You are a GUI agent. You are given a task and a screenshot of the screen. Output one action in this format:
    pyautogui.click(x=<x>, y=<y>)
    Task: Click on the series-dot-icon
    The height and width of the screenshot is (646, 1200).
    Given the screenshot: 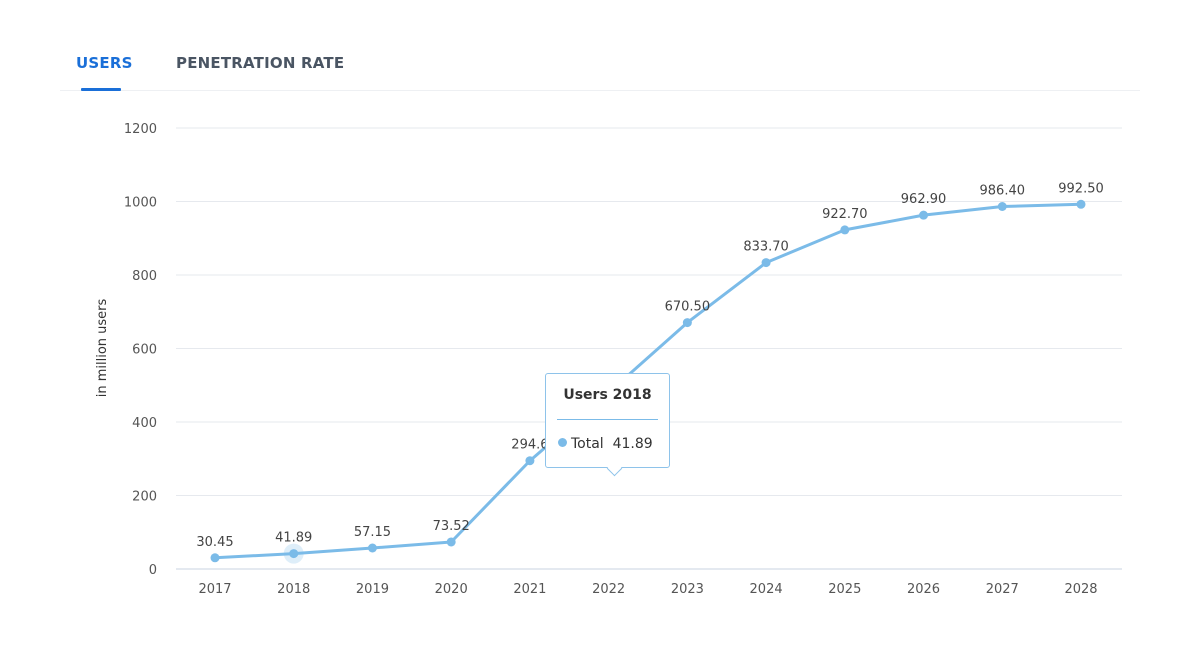 What is the action you would take?
    pyautogui.click(x=562, y=442)
    